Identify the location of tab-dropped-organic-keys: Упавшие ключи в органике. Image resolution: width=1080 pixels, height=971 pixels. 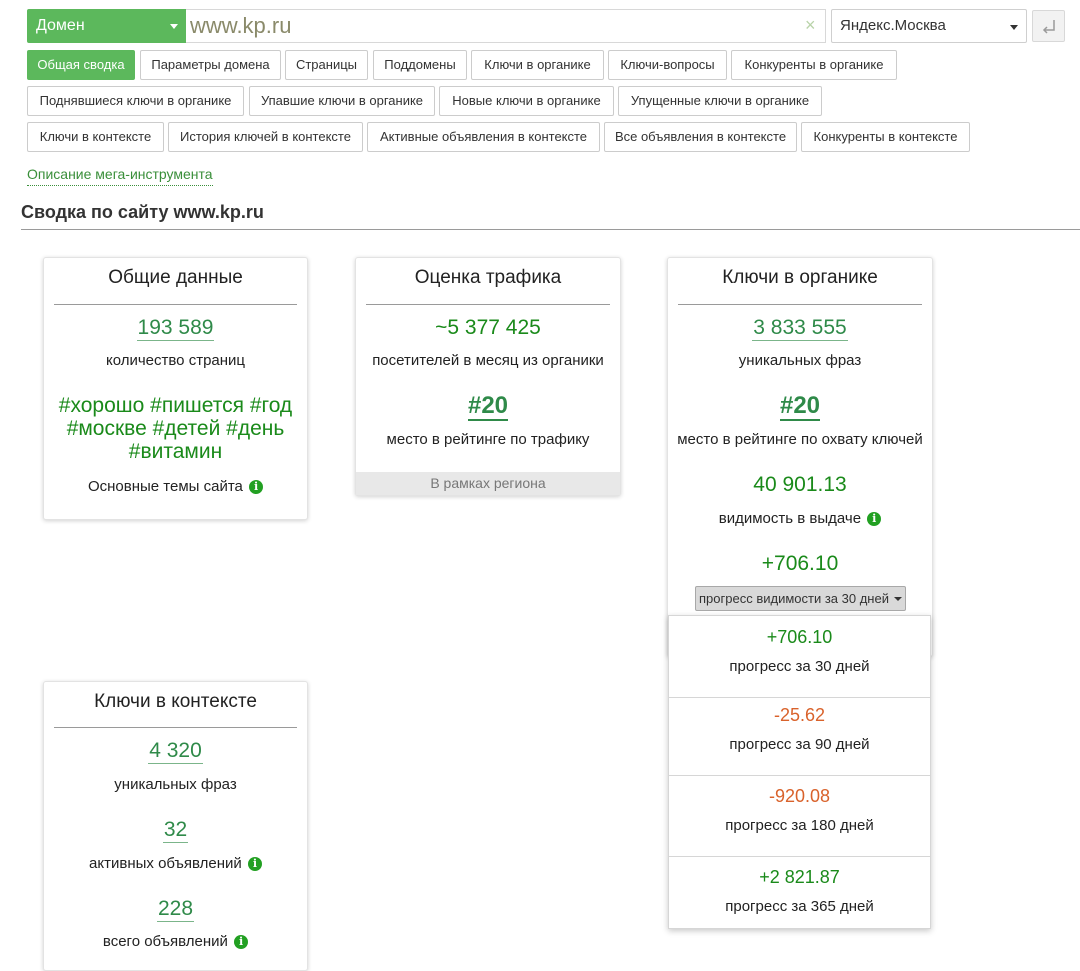
(342, 101).